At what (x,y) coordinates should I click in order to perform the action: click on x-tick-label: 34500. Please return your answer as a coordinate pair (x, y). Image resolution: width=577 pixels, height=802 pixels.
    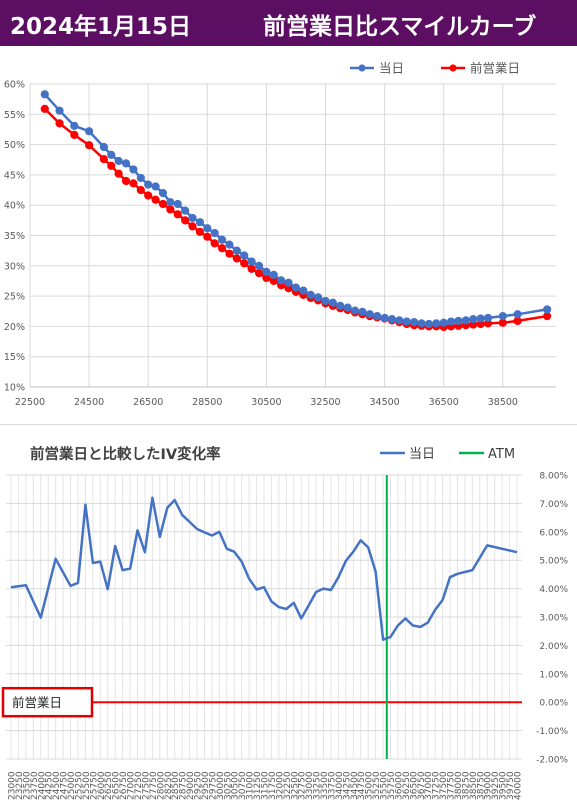
    Looking at the image, I should click on (355, 785).